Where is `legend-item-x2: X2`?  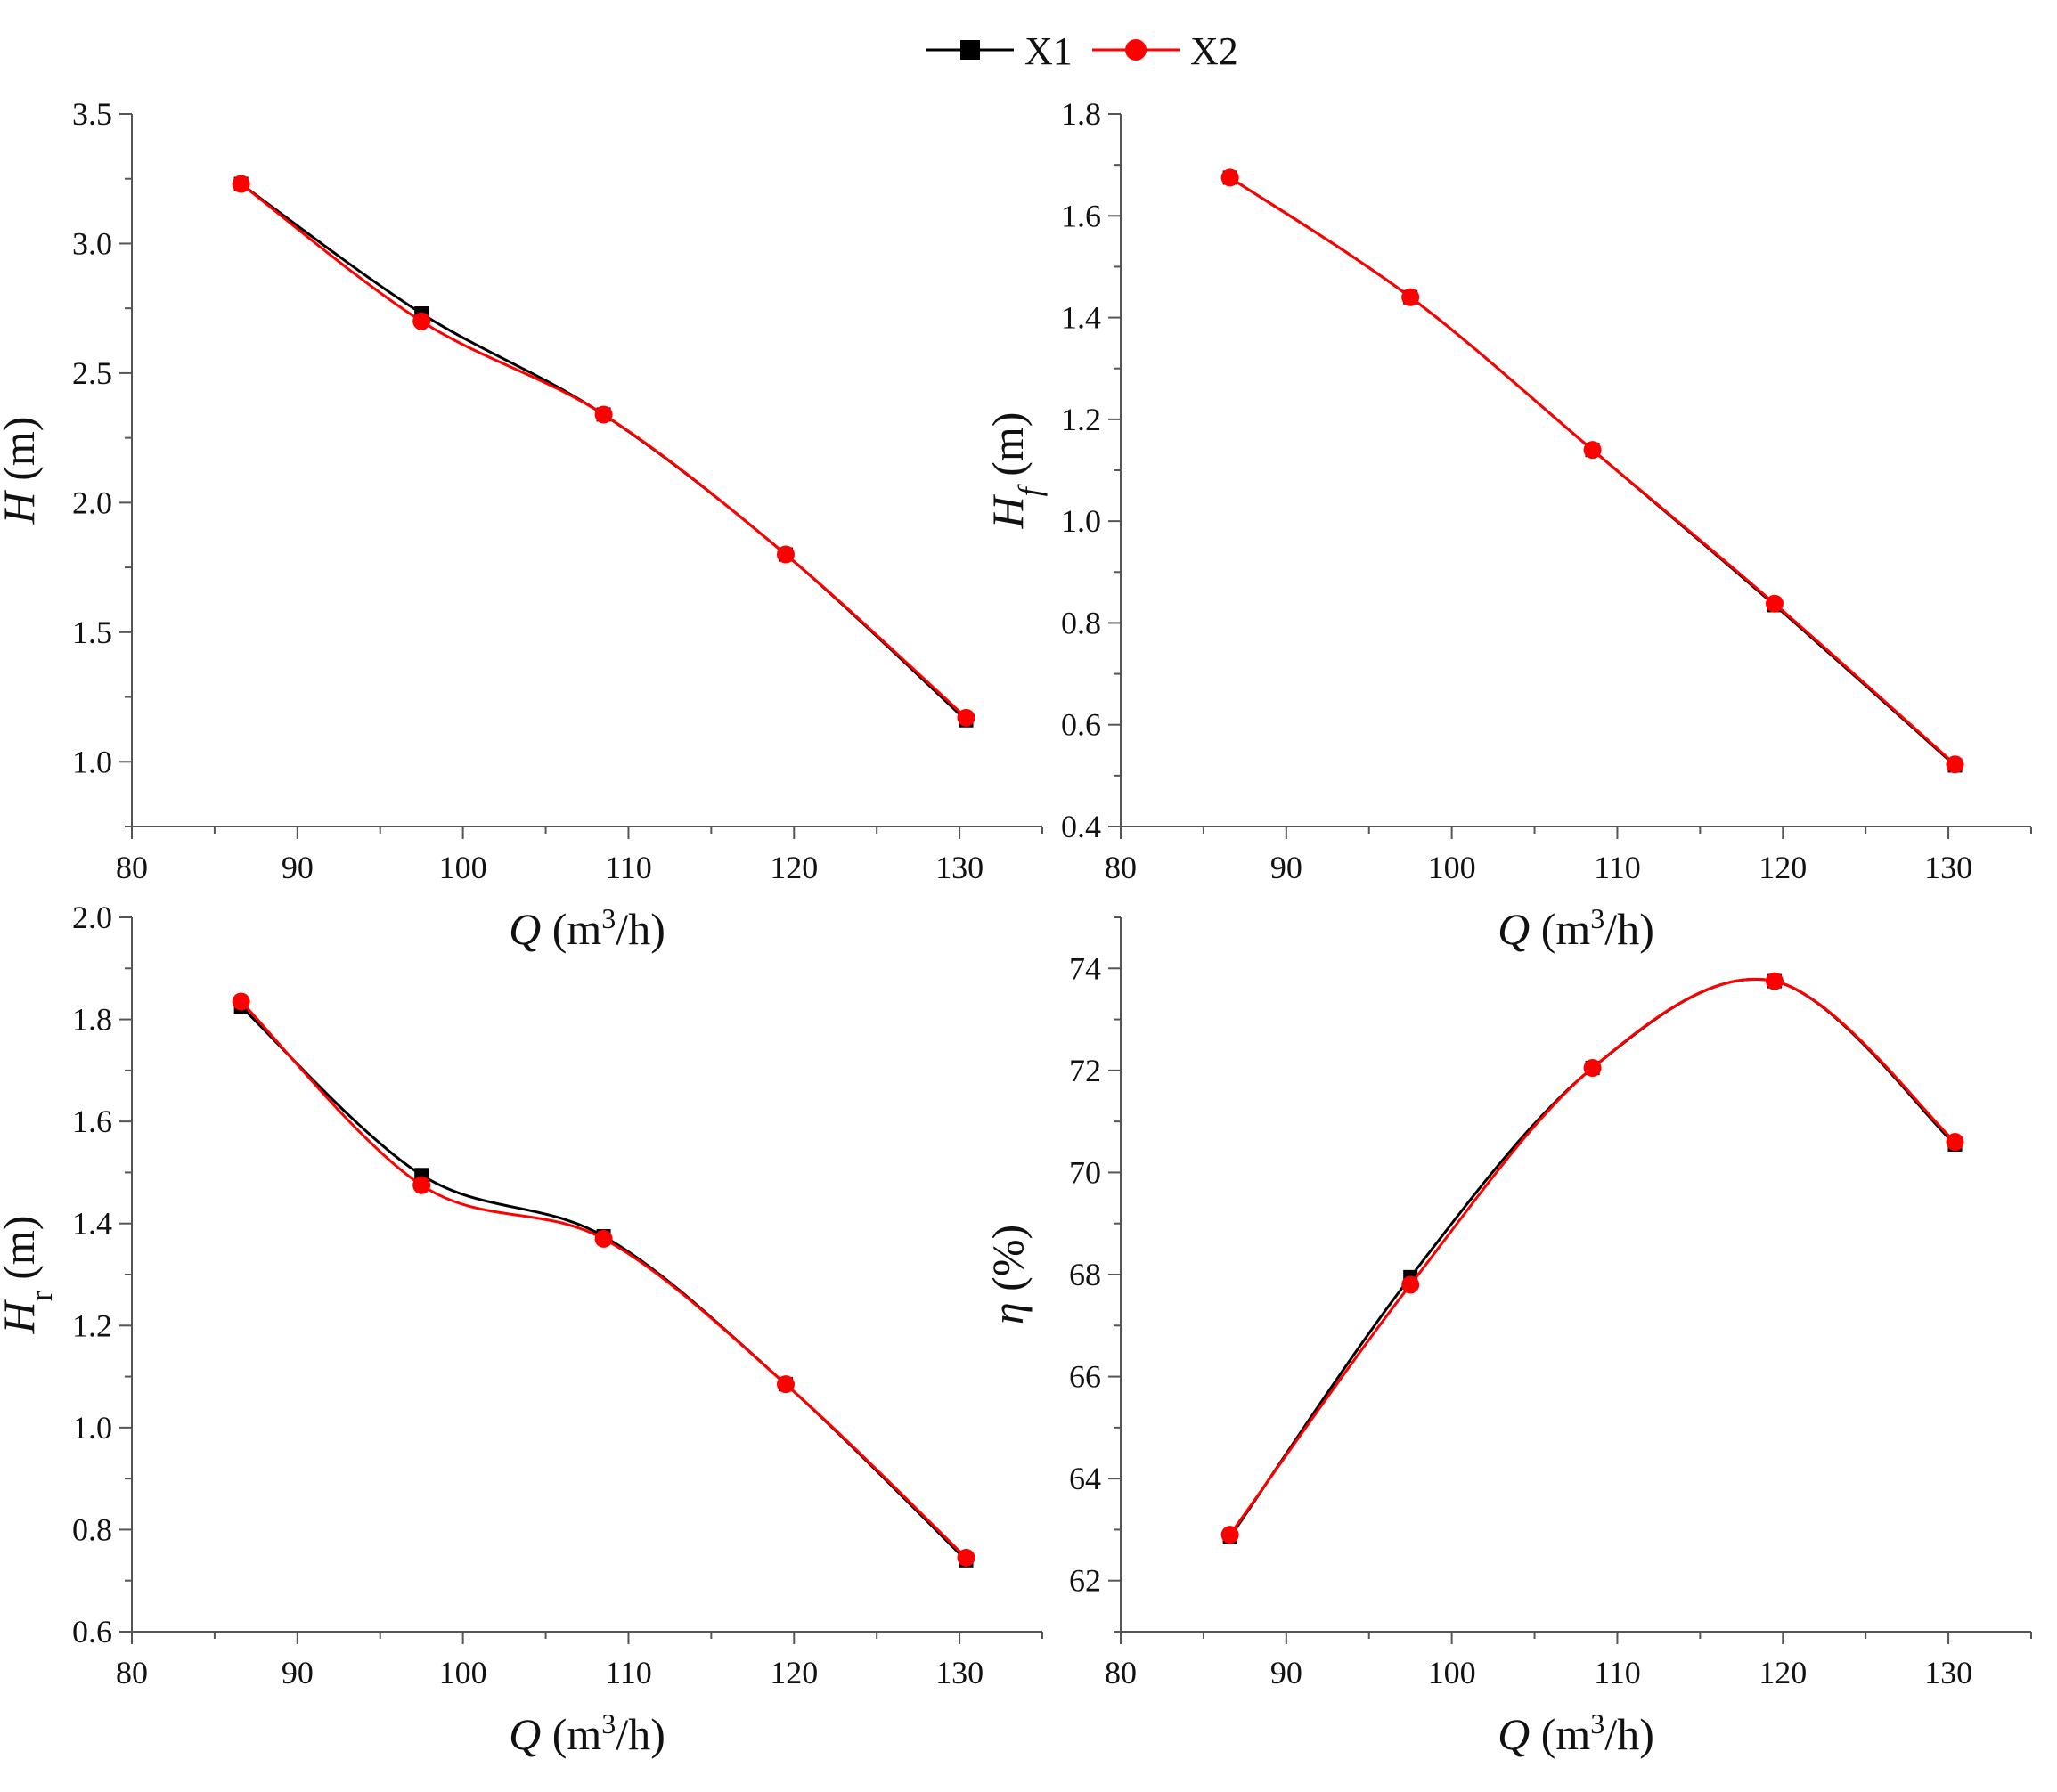 legend-item-x2: X2 is located at coordinates (1165, 51).